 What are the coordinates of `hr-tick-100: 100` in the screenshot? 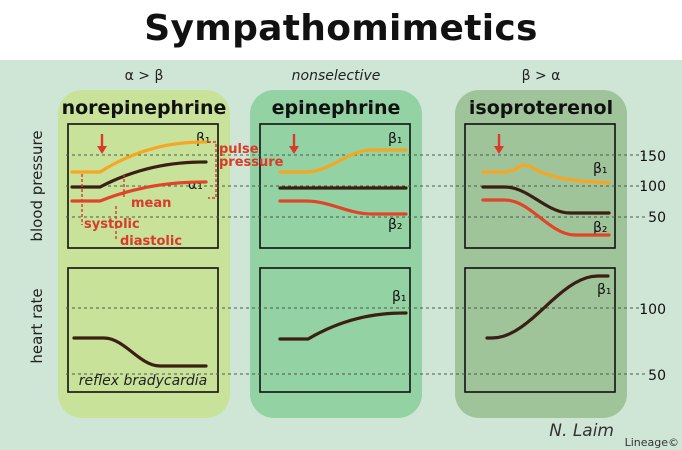 It's located at (652, 310).